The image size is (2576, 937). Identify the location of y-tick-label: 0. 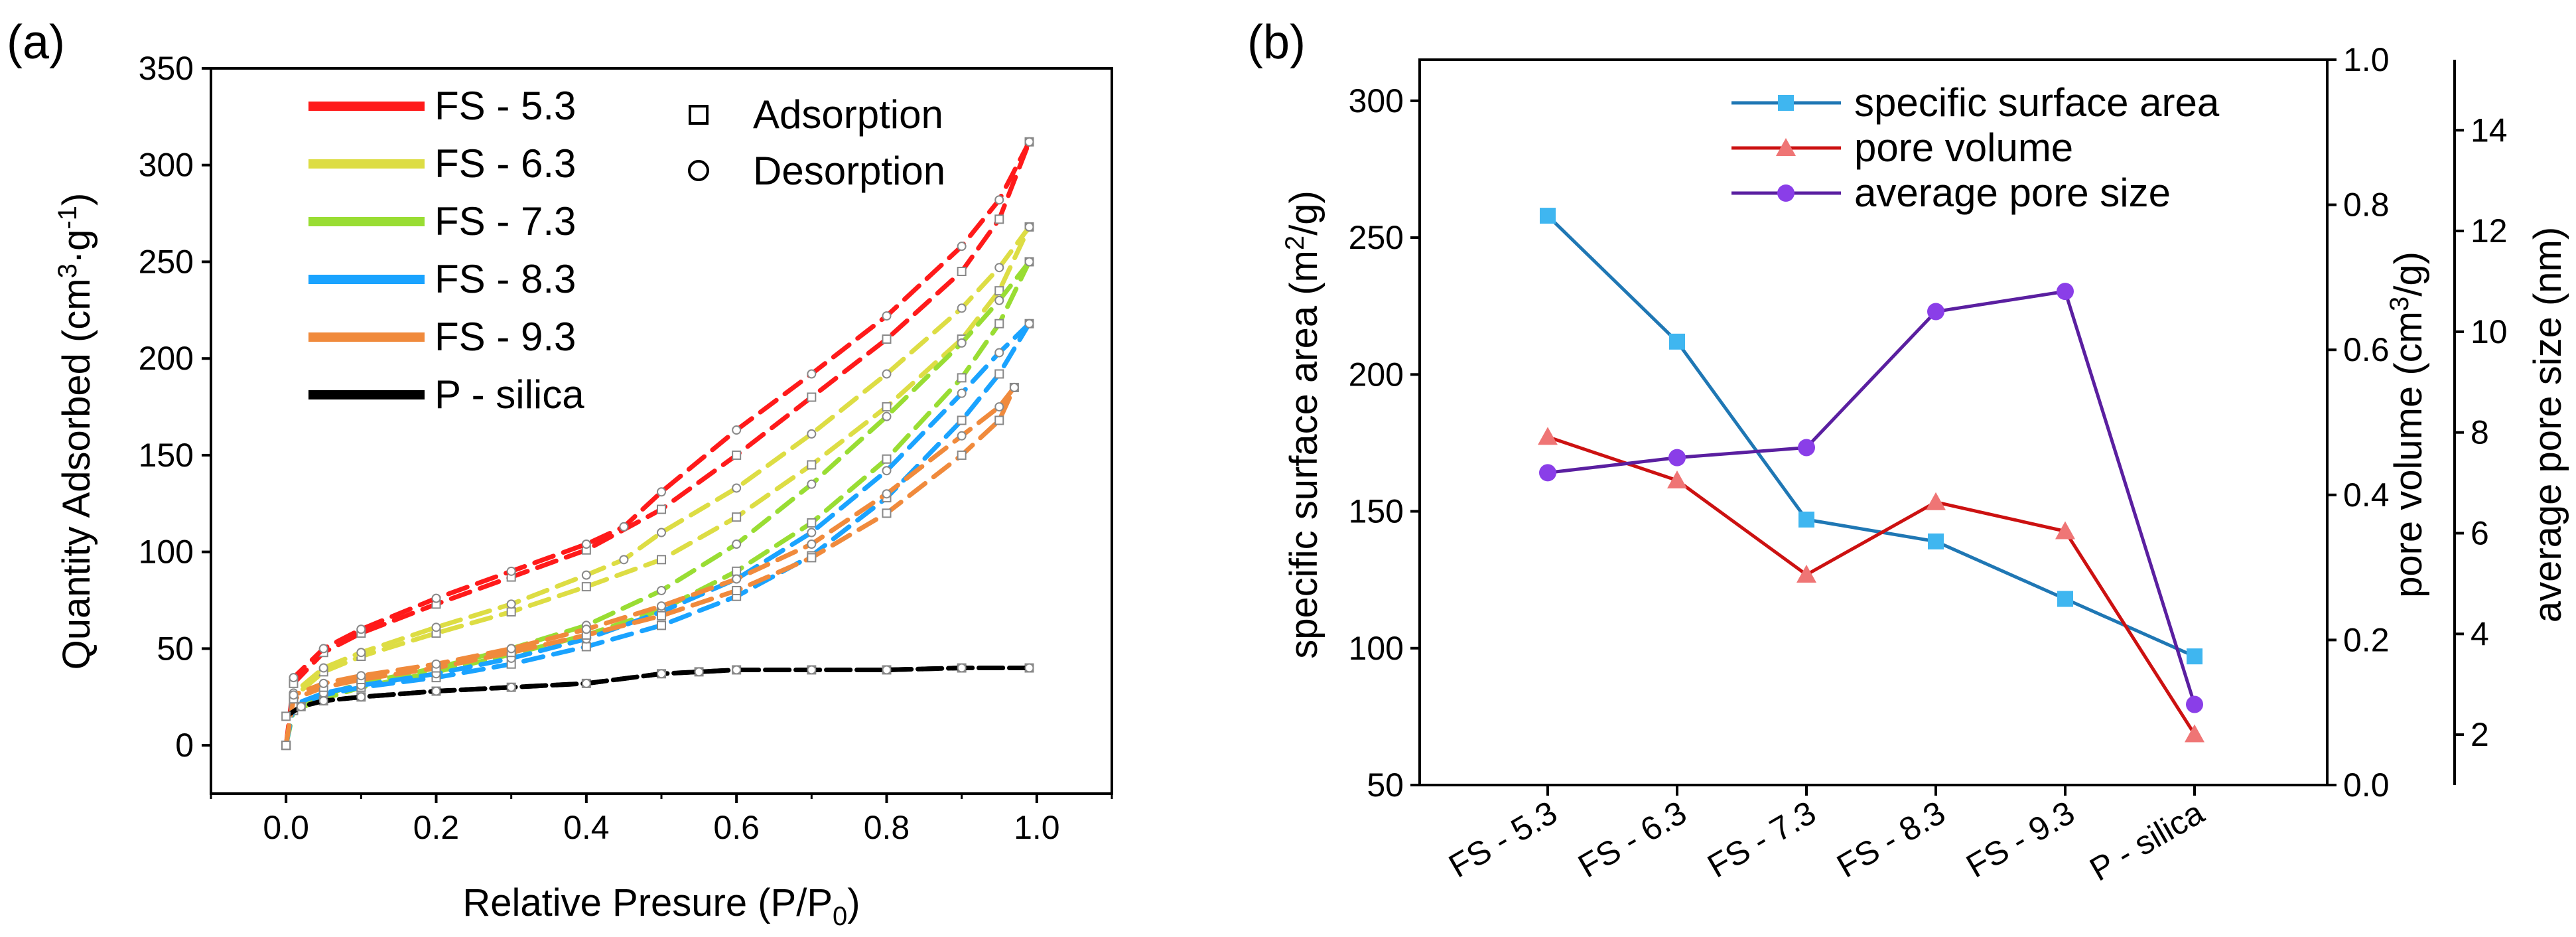
(184, 745).